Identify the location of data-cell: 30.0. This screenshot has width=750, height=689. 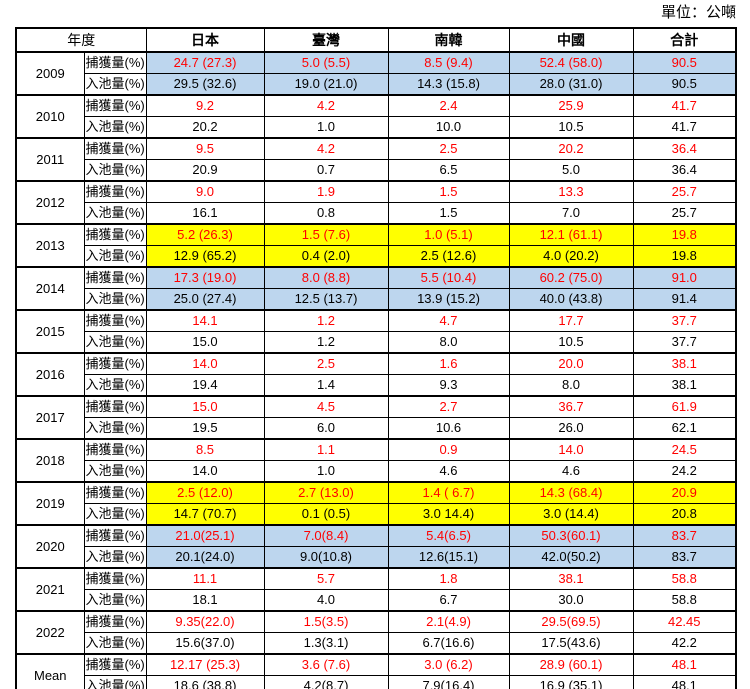
(571, 600).